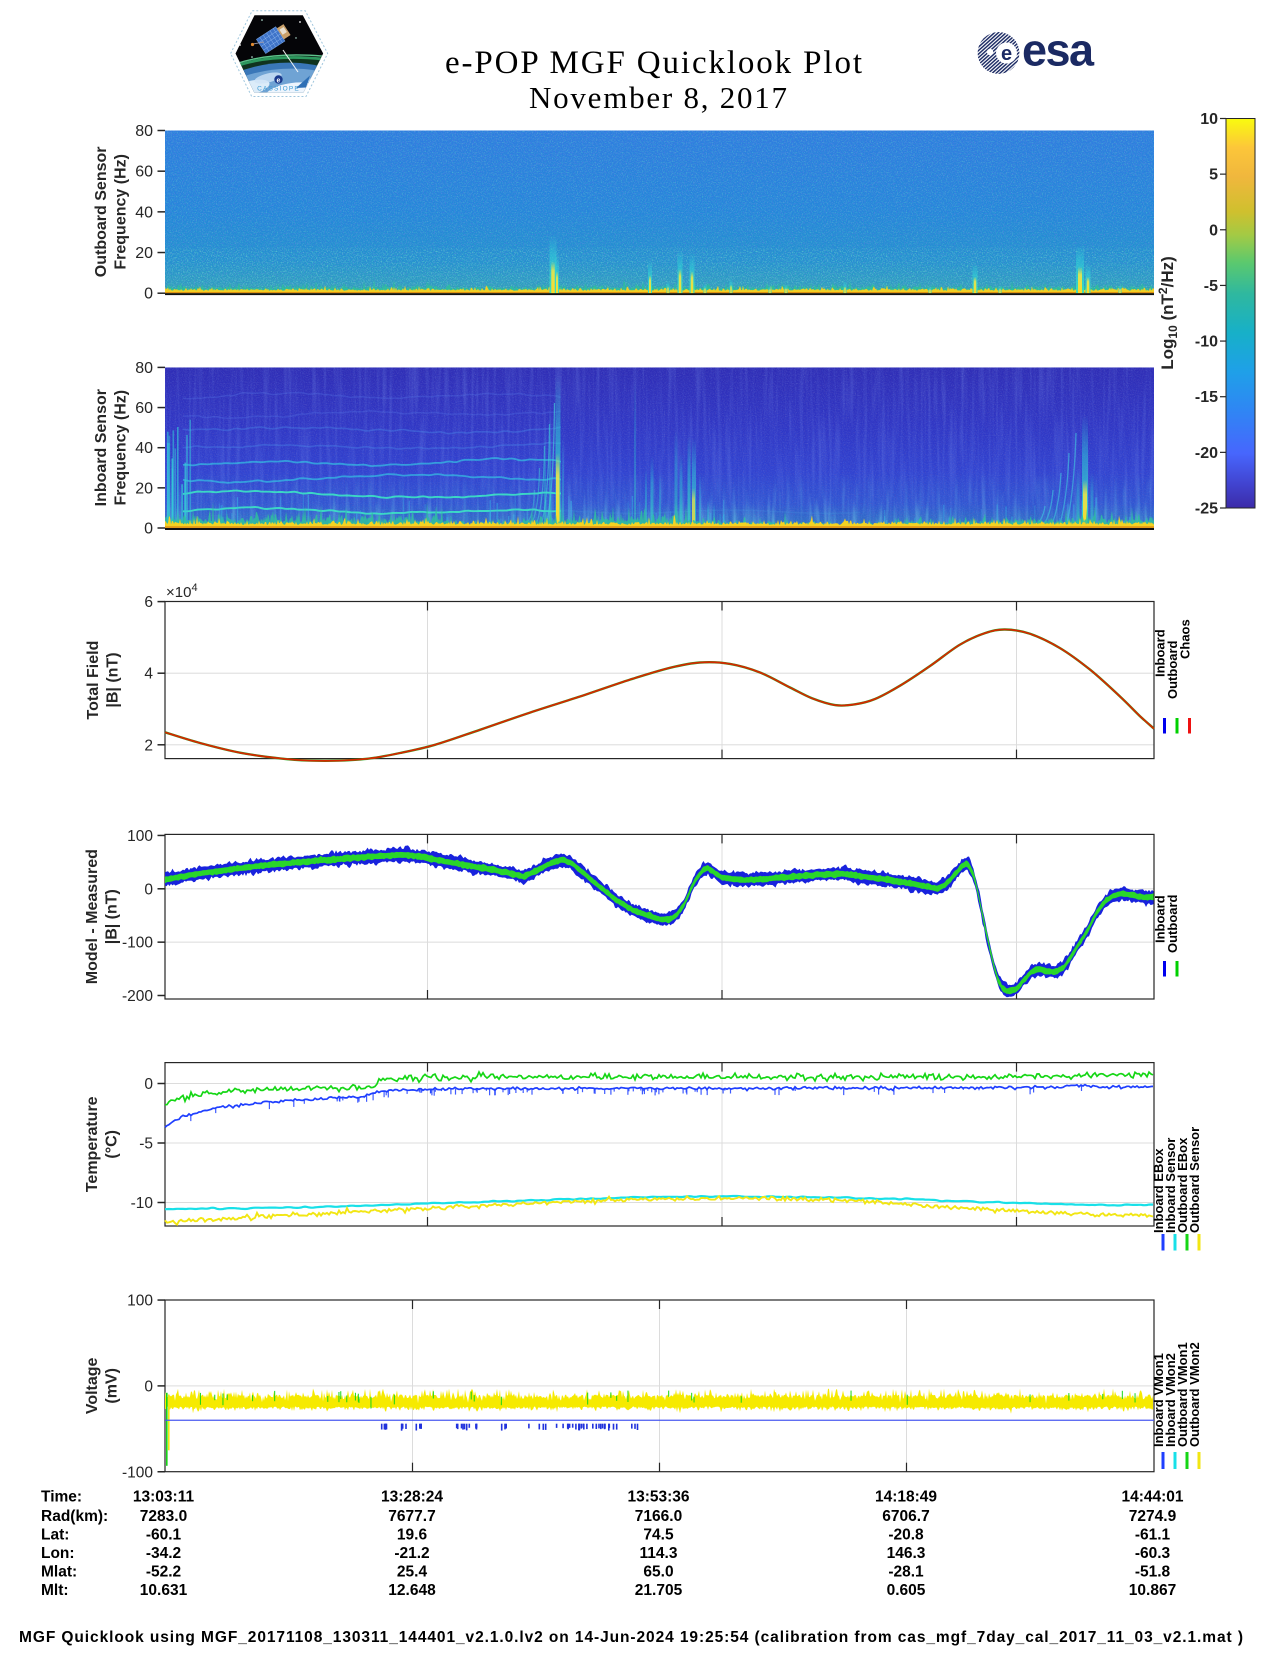 This screenshot has width=1275, height=1655. What do you see at coordinates (1206, 509) in the screenshot?
I see `svg-text: -25` at bounding box center [1206, 509].